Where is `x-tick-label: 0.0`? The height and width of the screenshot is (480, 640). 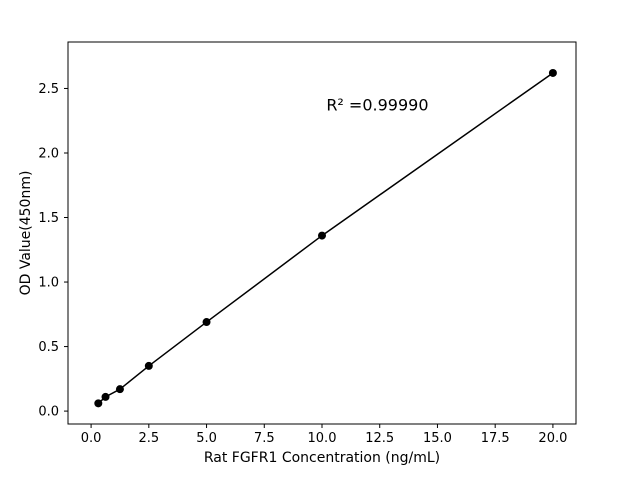
x-tick-label: 0.0 is located at coordinates (91, 438).